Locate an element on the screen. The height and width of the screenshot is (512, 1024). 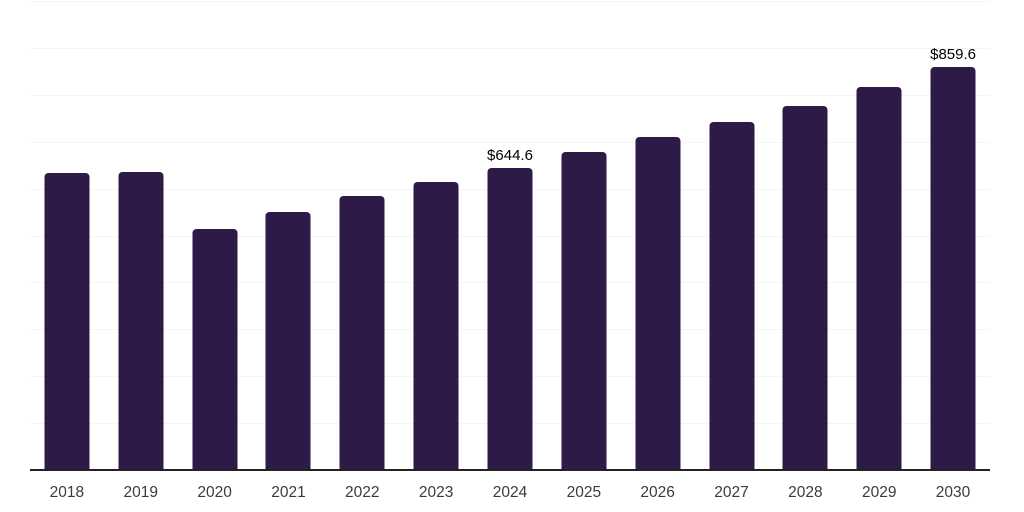
x-tick-label: 2027 is located at coordinates (731, 492).